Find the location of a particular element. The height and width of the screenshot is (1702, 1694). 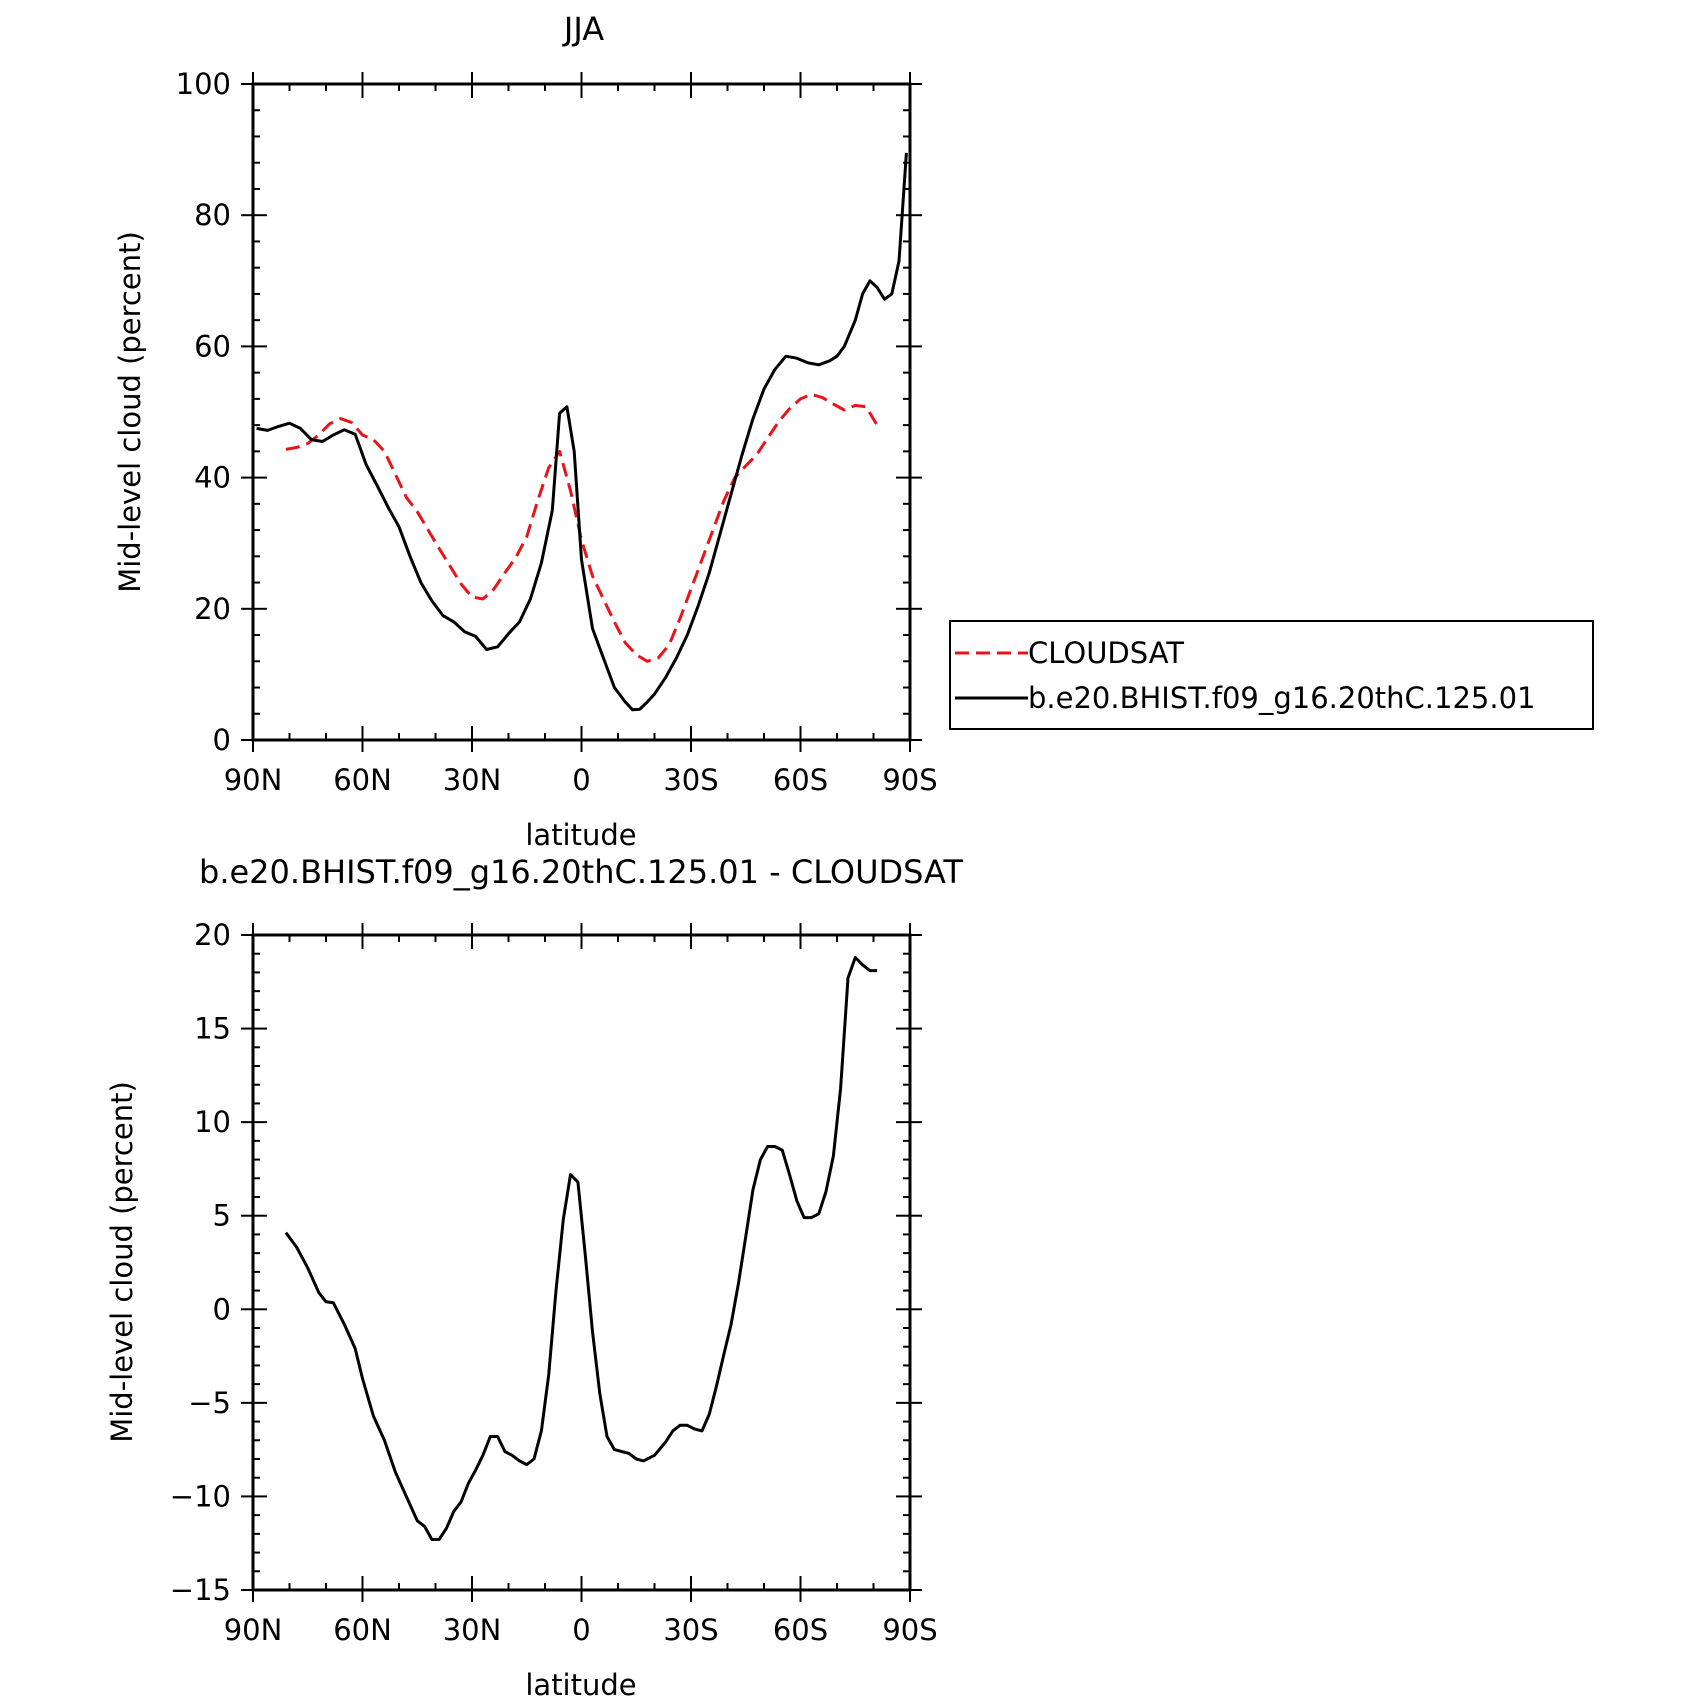

top-series-lines is located at coordinates (582, 432).